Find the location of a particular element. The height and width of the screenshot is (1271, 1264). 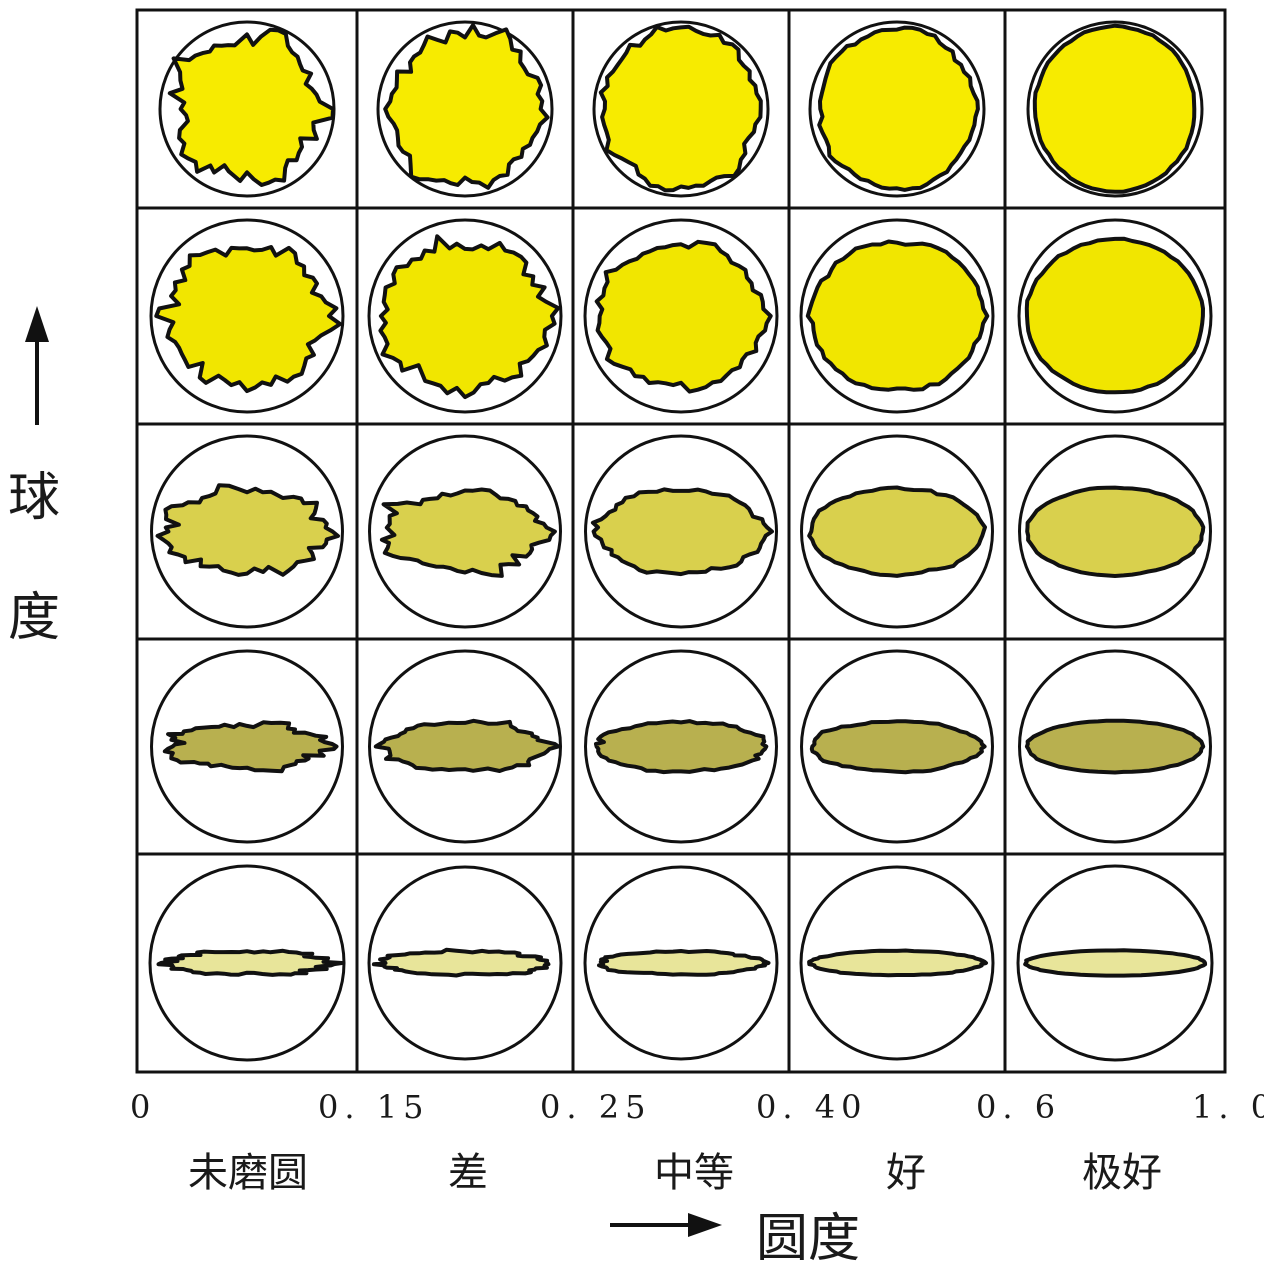

y-axis-title-char: 度 is located at coordinates (34, 618).